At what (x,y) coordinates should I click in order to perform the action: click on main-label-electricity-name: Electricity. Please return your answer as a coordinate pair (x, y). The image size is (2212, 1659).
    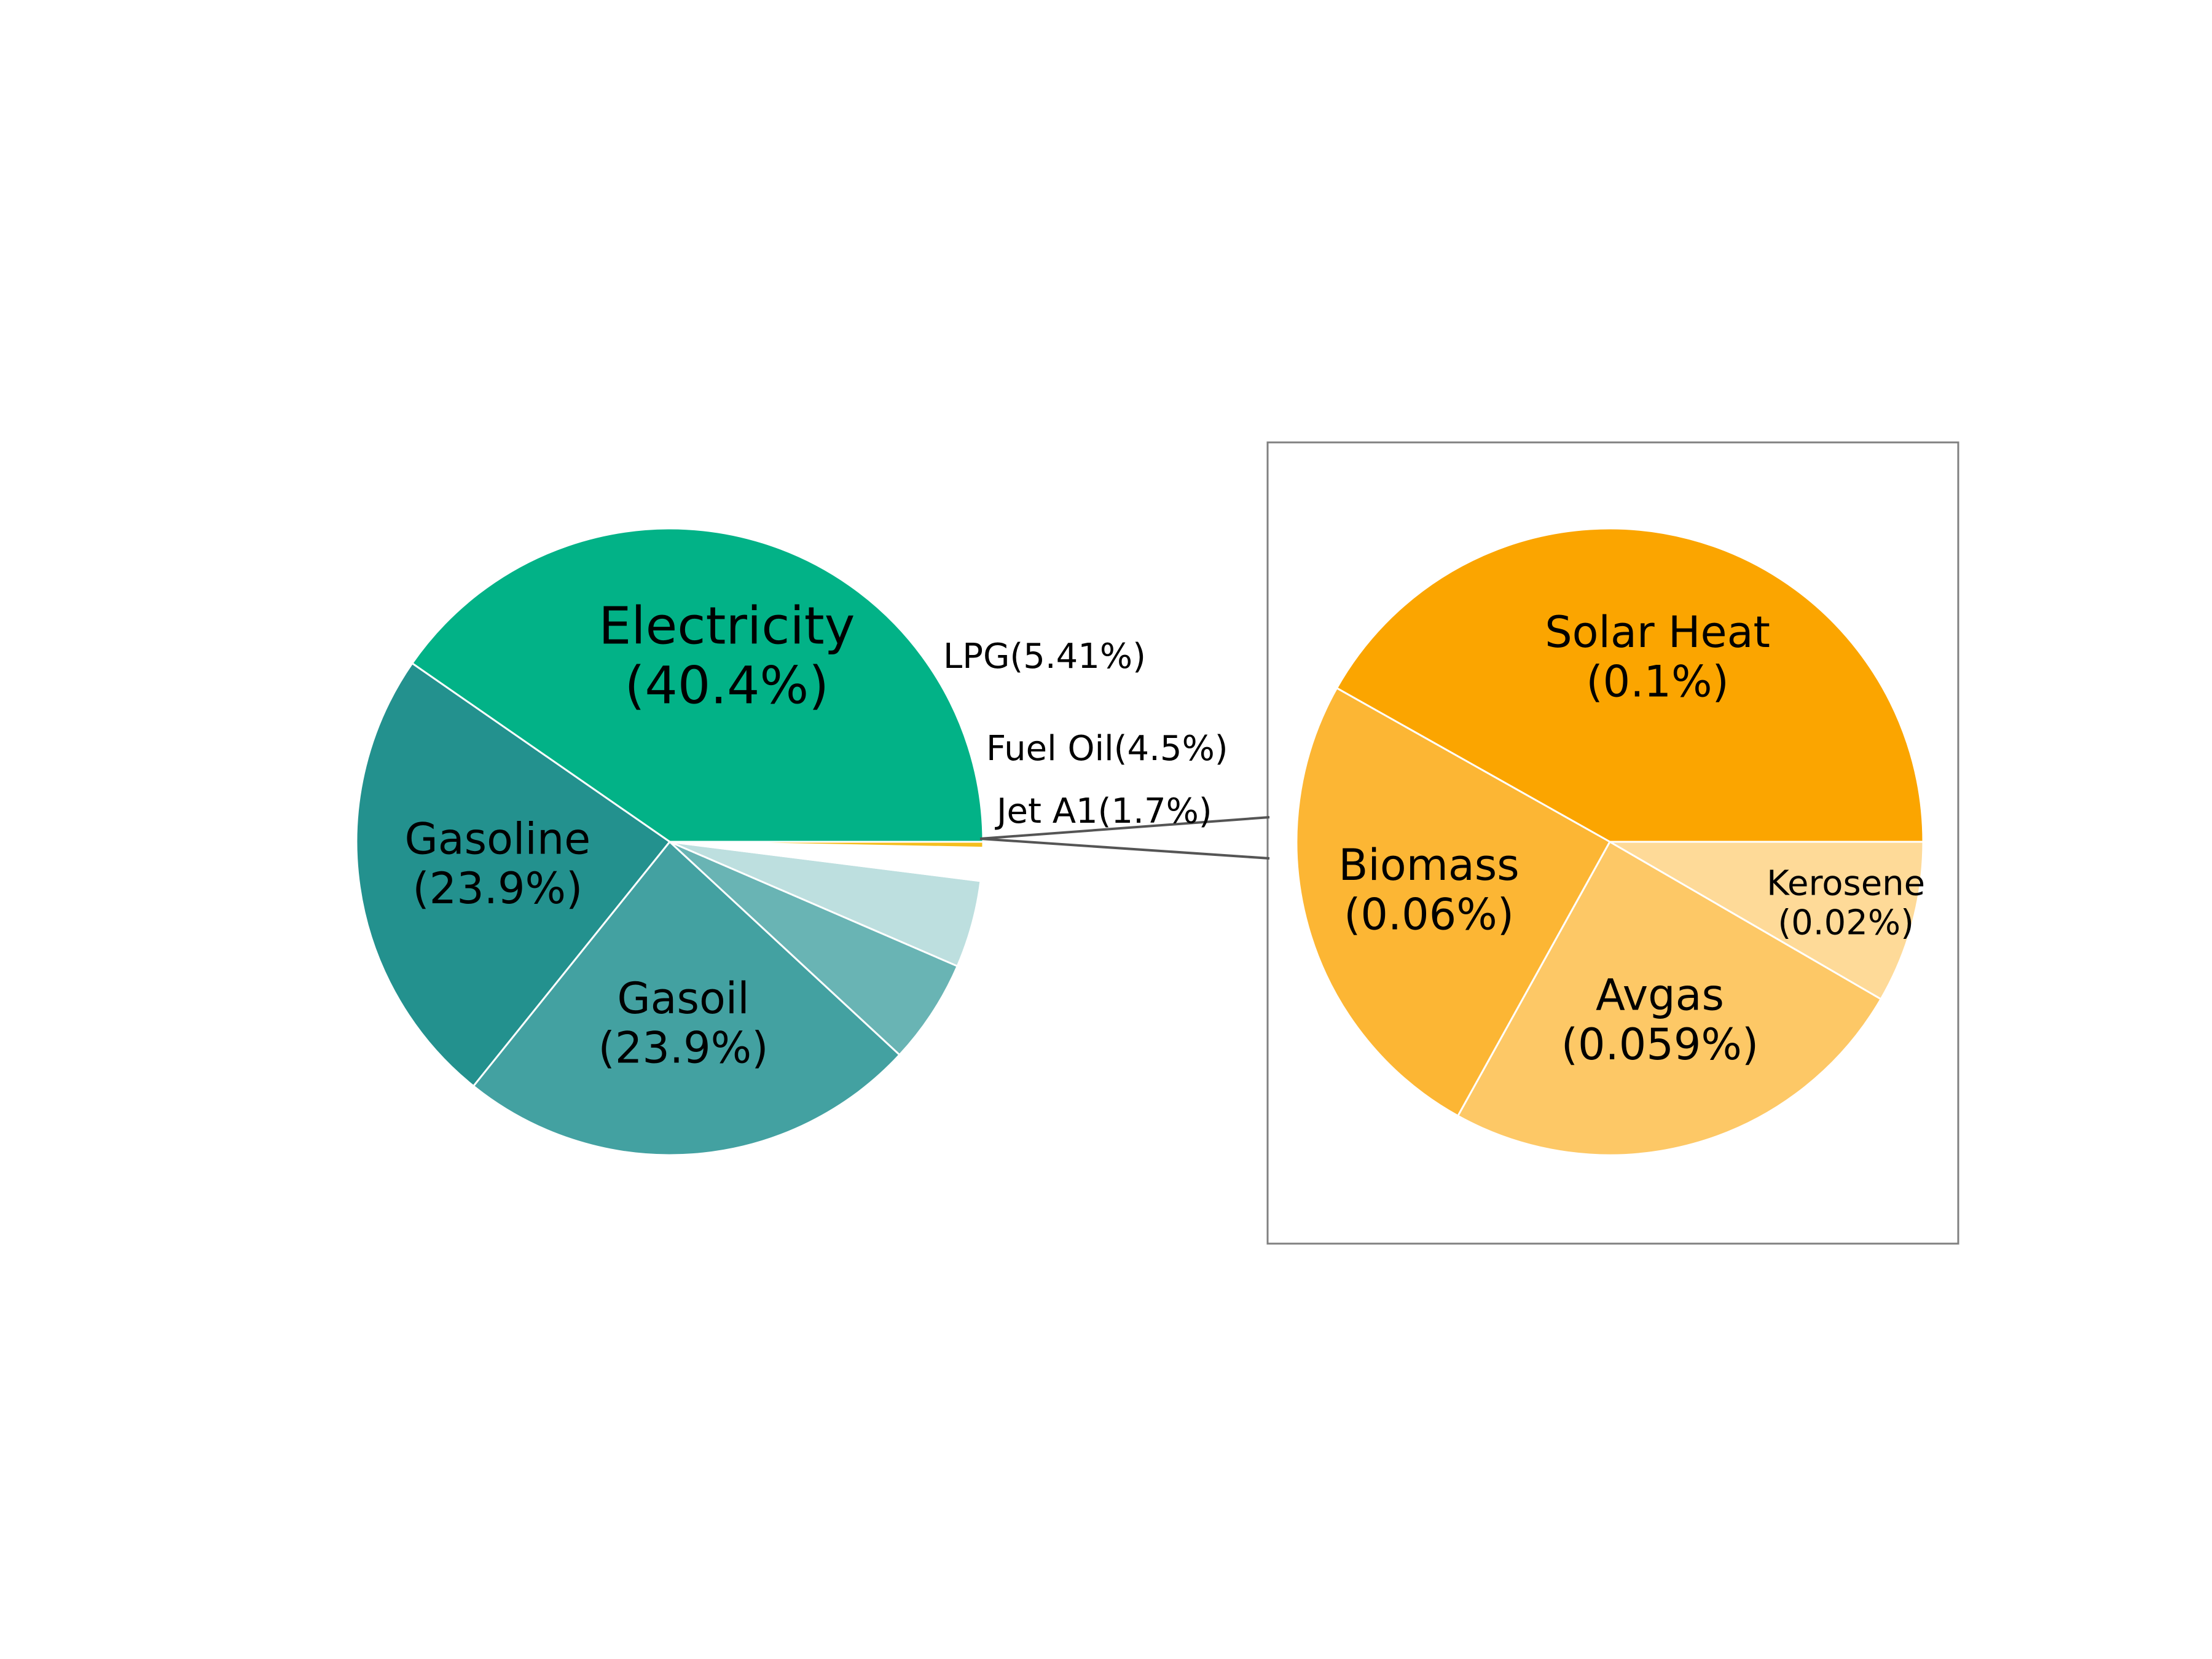
    Looking at the image, I should click on (726, 626).